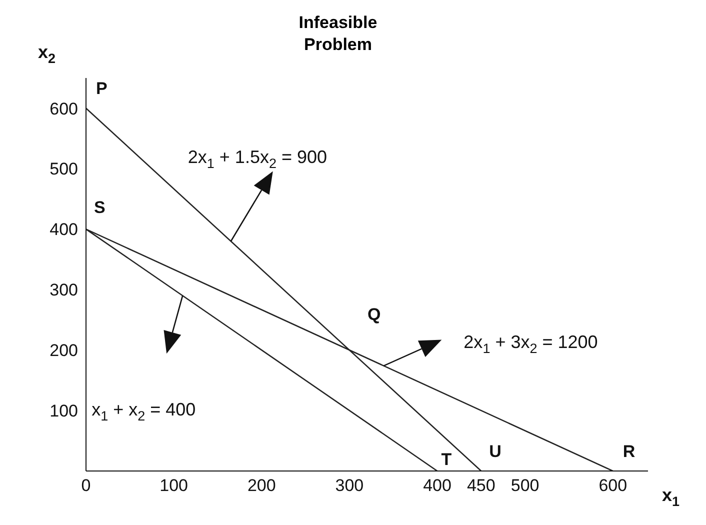  I want to click on annotation: 2x$_{1}$ + 1.5x$_{2}$ = 900, so click(258, 159).